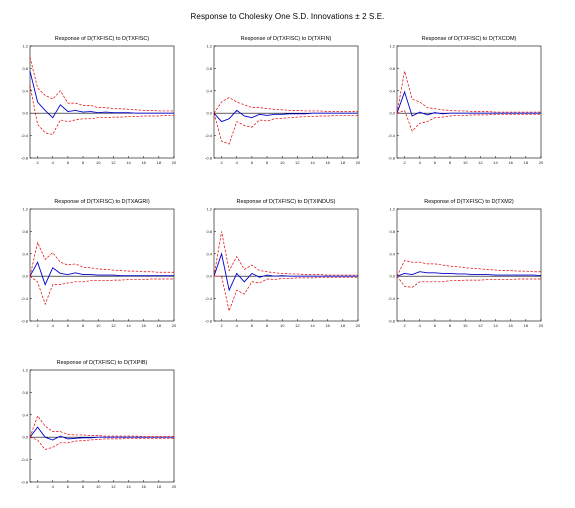 The height and width of the screenshot is (508, 575). What do you see at coordinates (102, 363) in the screenshot?
I see `panel-title: Response of D(TXFISC) to D(TXPIB)` at bounding box center [102, 363].